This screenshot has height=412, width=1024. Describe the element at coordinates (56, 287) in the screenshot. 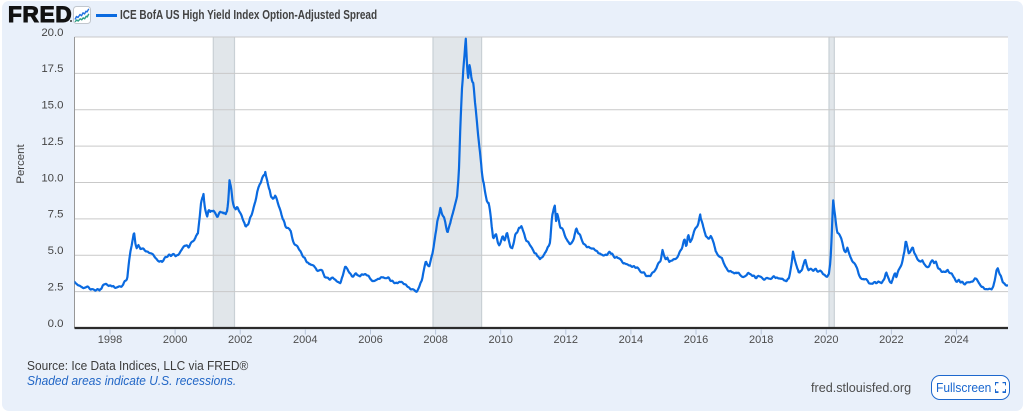

I see `svg-text: 2.5` at that location.